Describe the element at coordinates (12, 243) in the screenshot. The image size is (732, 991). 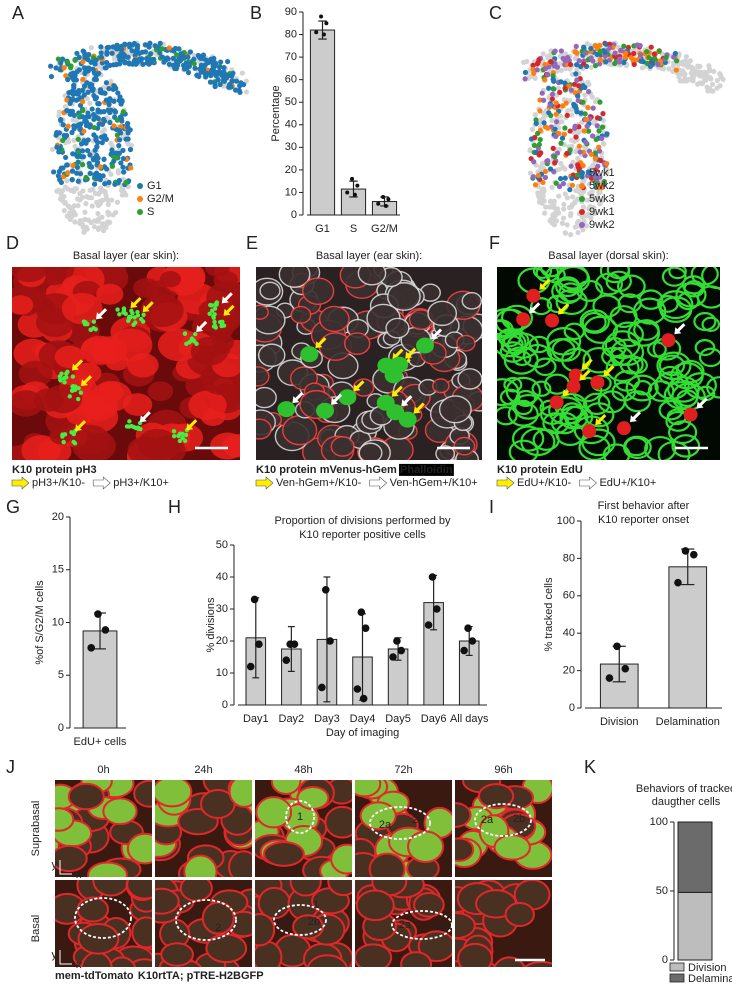
I see `panel-letter: D` at that location.